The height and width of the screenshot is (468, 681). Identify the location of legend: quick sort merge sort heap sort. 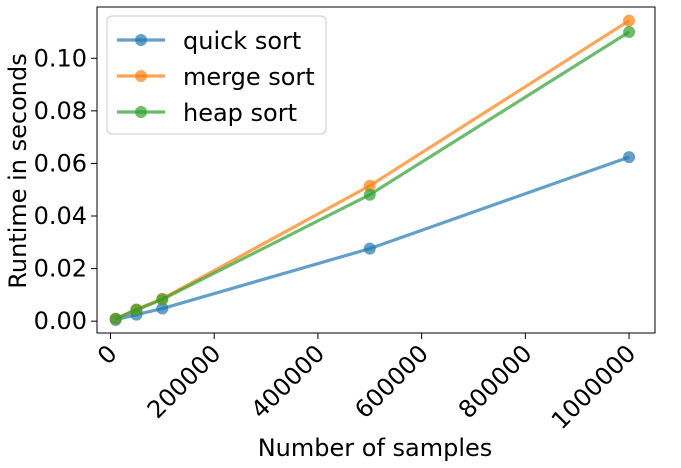
(216, 75).